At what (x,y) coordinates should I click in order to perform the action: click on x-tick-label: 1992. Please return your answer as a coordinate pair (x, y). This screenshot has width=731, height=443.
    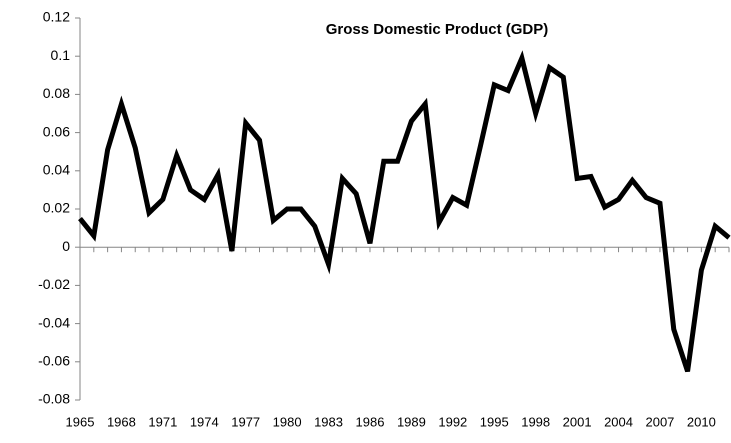
    Looking at the image, I should click on (452, 421).